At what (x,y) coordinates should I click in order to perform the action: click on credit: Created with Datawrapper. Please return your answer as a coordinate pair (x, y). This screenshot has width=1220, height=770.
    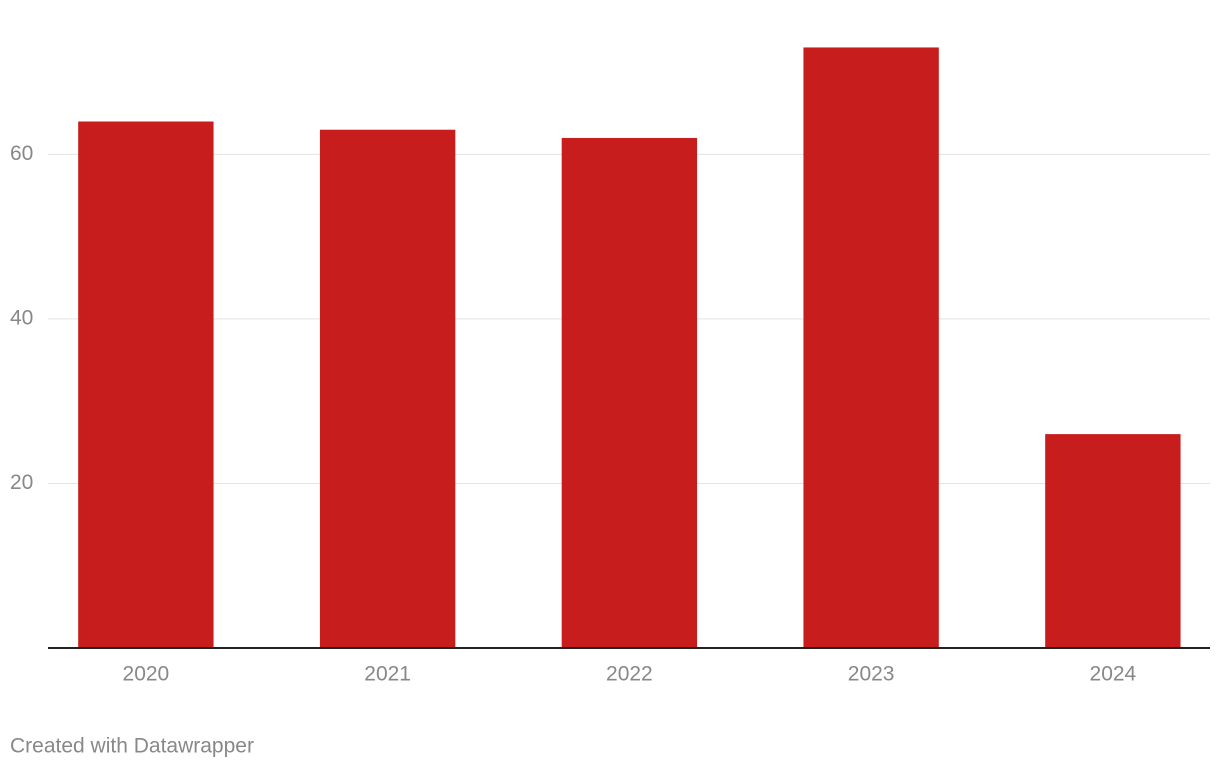
    Looking at the image, I should click on (132, 746).